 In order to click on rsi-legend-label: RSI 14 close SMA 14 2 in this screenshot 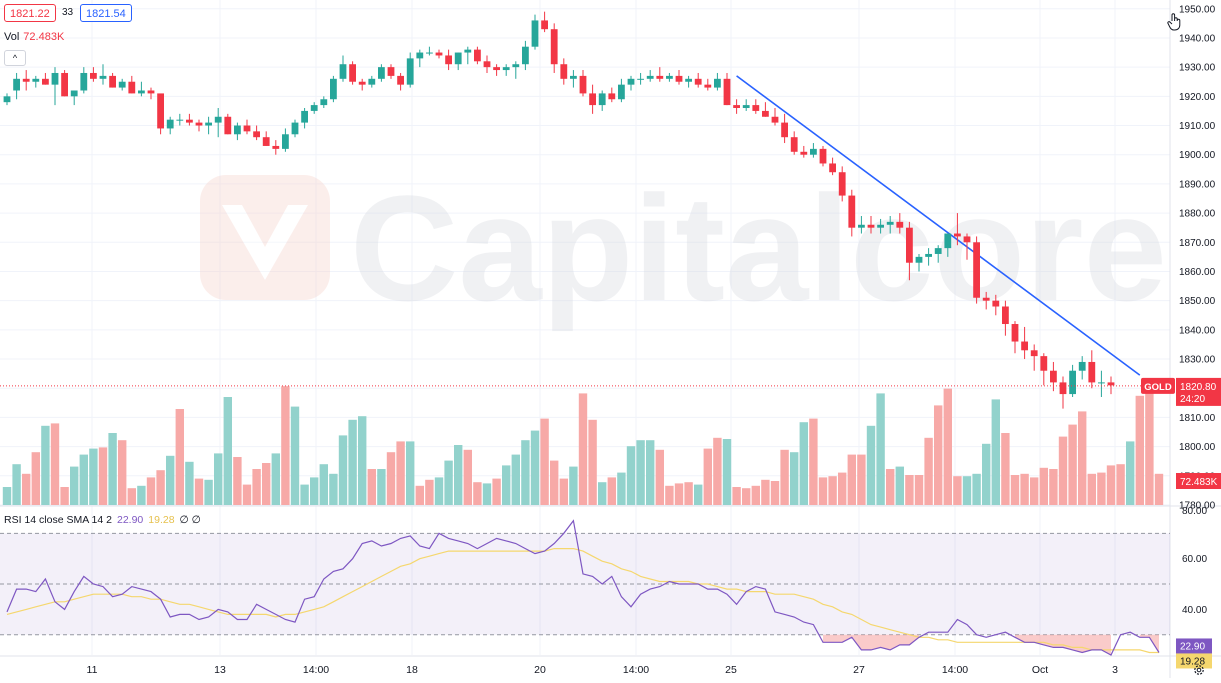, I will do `click(58, 520)`.